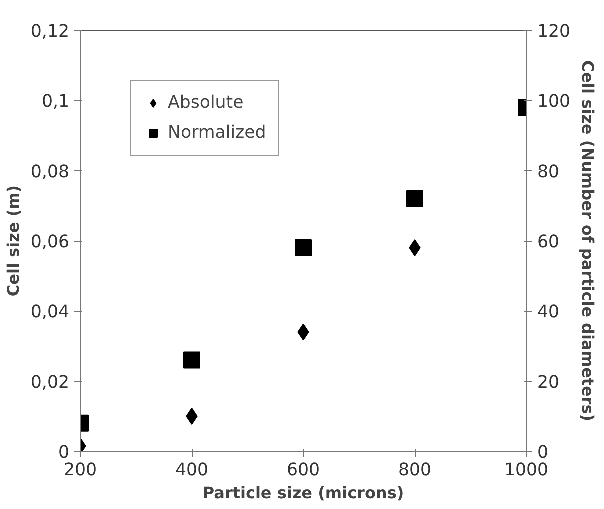 Image resolution: width=604 pixels, height=509 pixels. I want to click on x-tick-label: 400, so click(192, 470).